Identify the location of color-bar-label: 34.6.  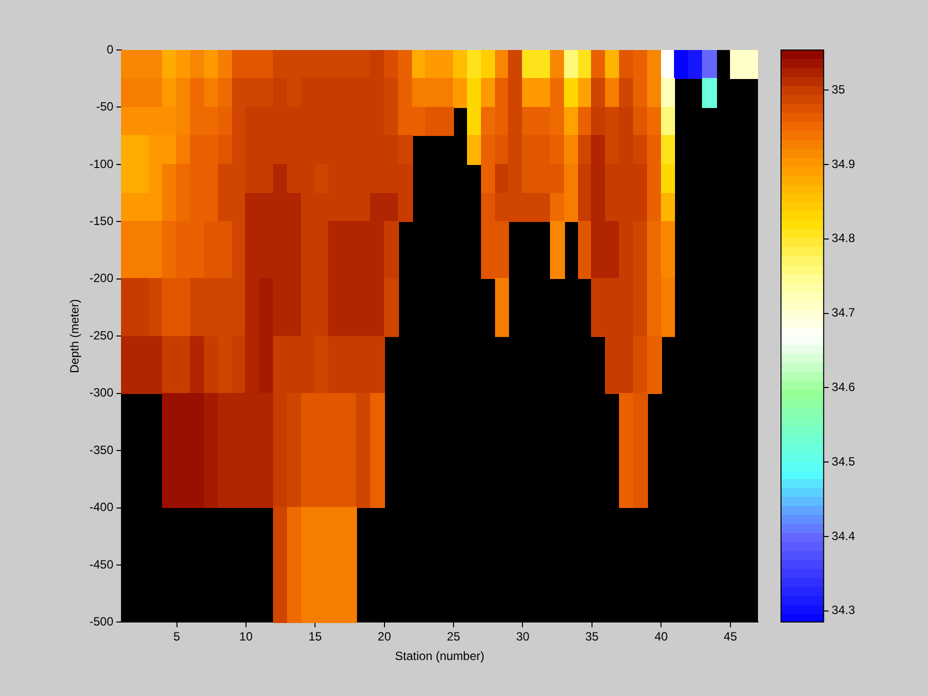
(844, 387).